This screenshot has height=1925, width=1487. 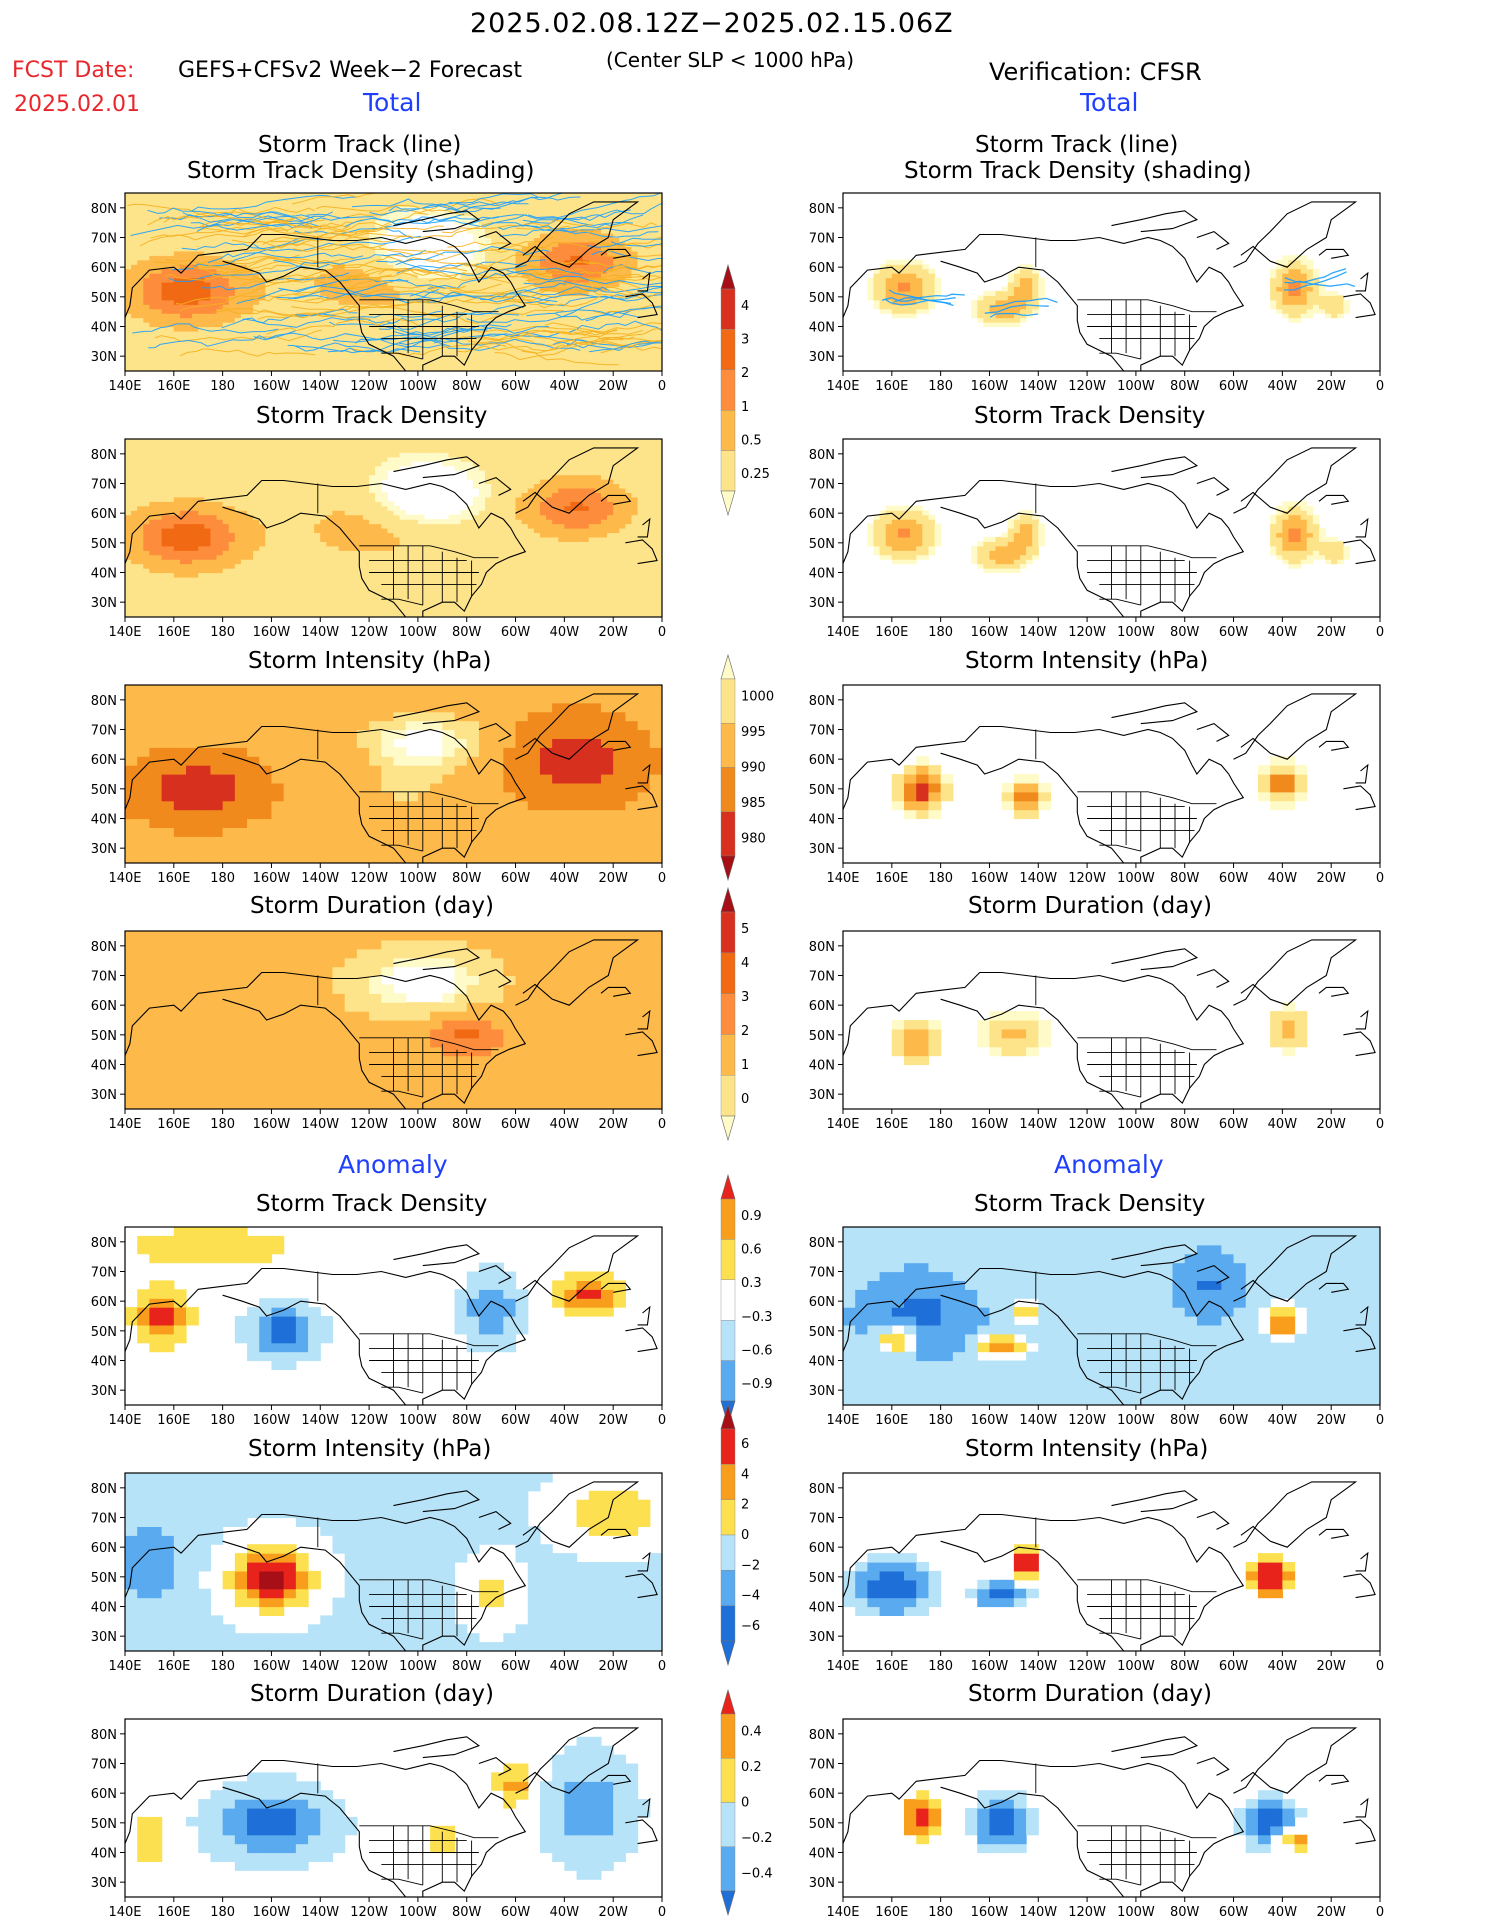 I want to click on criterion-label: (Center SLP < 1000 hPa), so click(x=730, y=60).